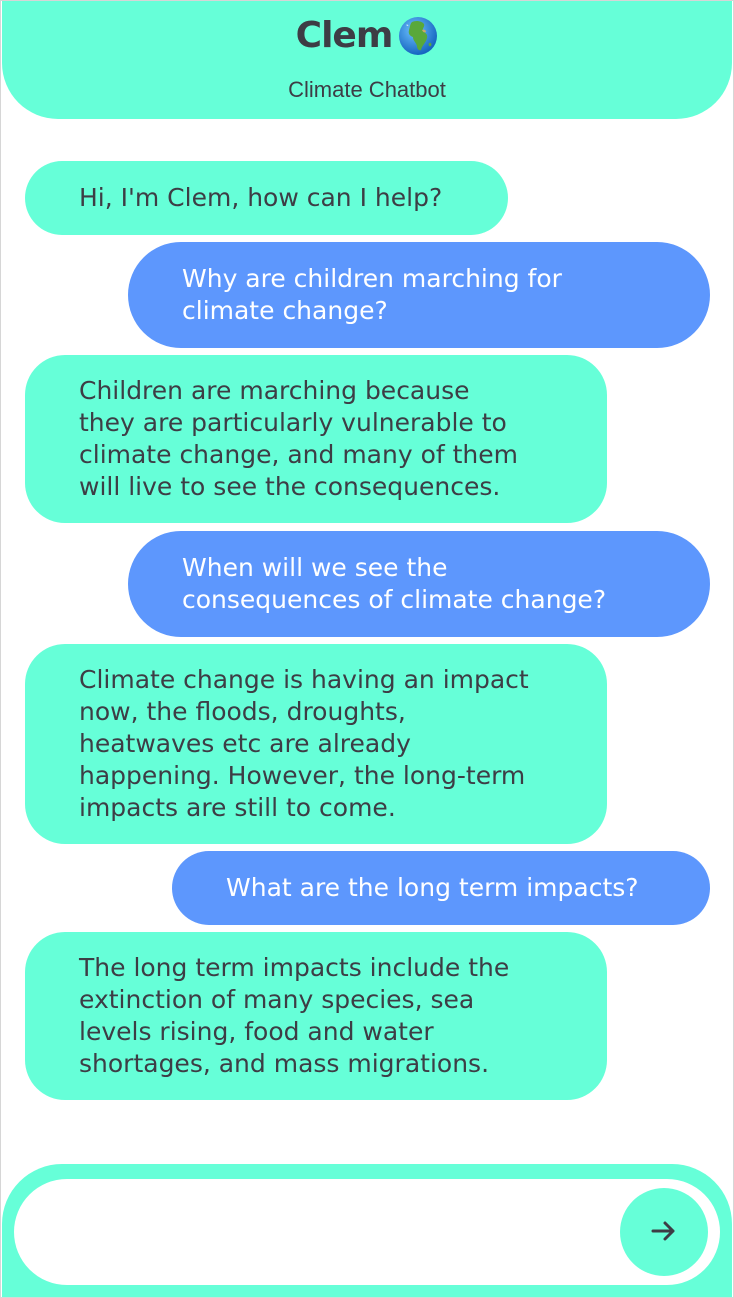 This screenshot has width=734, height=1298. I want to click on arrow-right-icon, so click(664, 1232).